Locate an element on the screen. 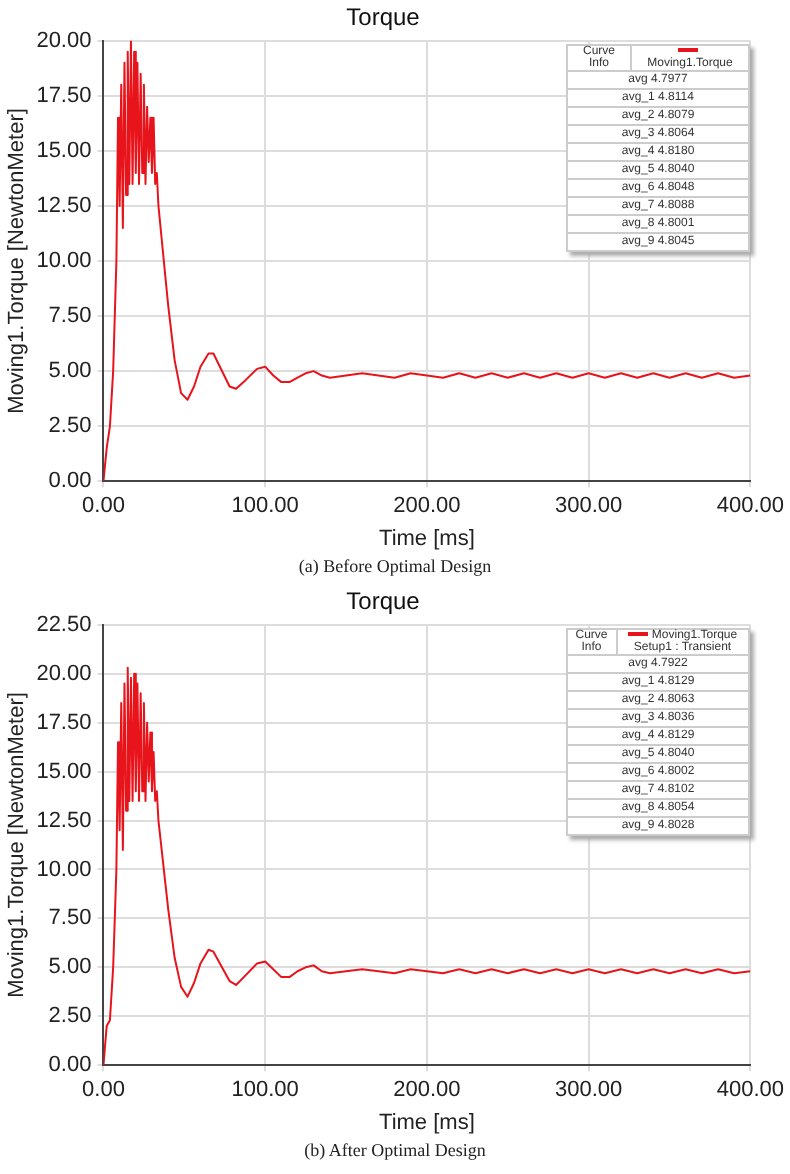  y-tick-label: 22.50 is located at coordinates (64, 624).